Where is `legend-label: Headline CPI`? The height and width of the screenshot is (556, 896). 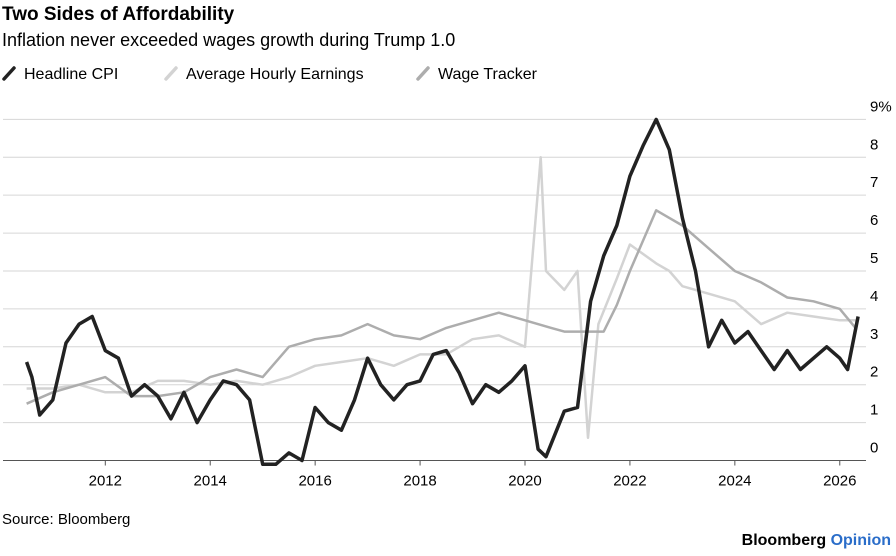
legend-label: Headline CPI is located at coordinates (71, 74).